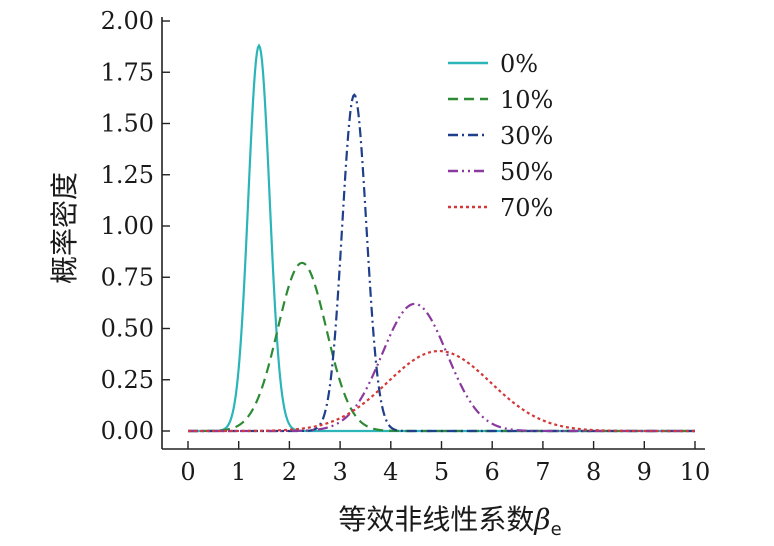 This screenshot has width=774, height=546. I want to click on x-tick-label: 0, so click(187, 472).